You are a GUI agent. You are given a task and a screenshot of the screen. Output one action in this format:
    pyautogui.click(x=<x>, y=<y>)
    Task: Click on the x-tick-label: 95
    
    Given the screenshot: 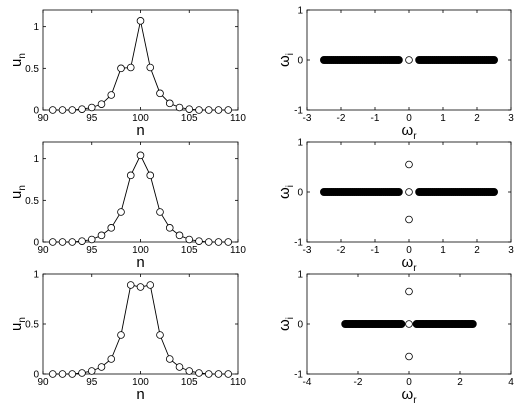 What is the action you would take?
    pyautogui.click(x=92, y=250)
    